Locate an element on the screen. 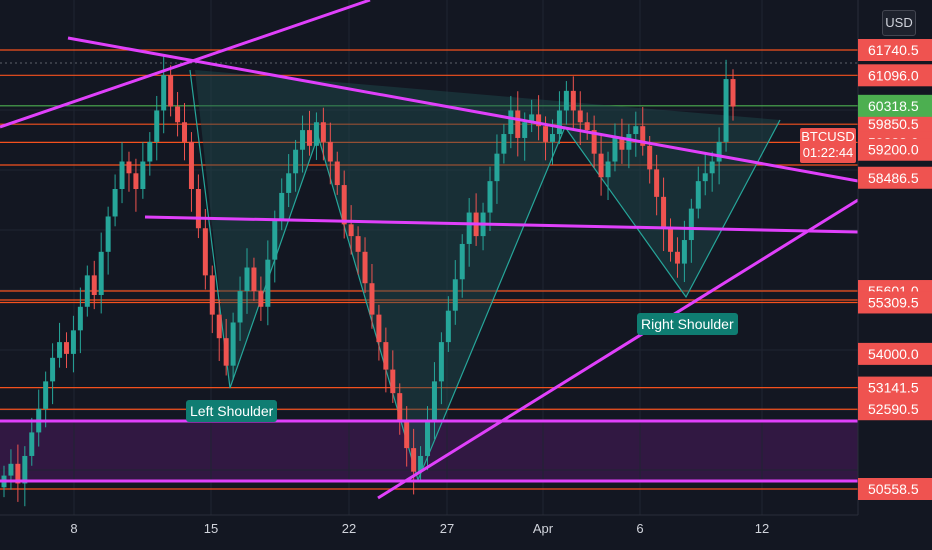 The width and height of the screenshot is (932, 550). y-tick-label: 54000.0 is located at coordinates (893, 354).